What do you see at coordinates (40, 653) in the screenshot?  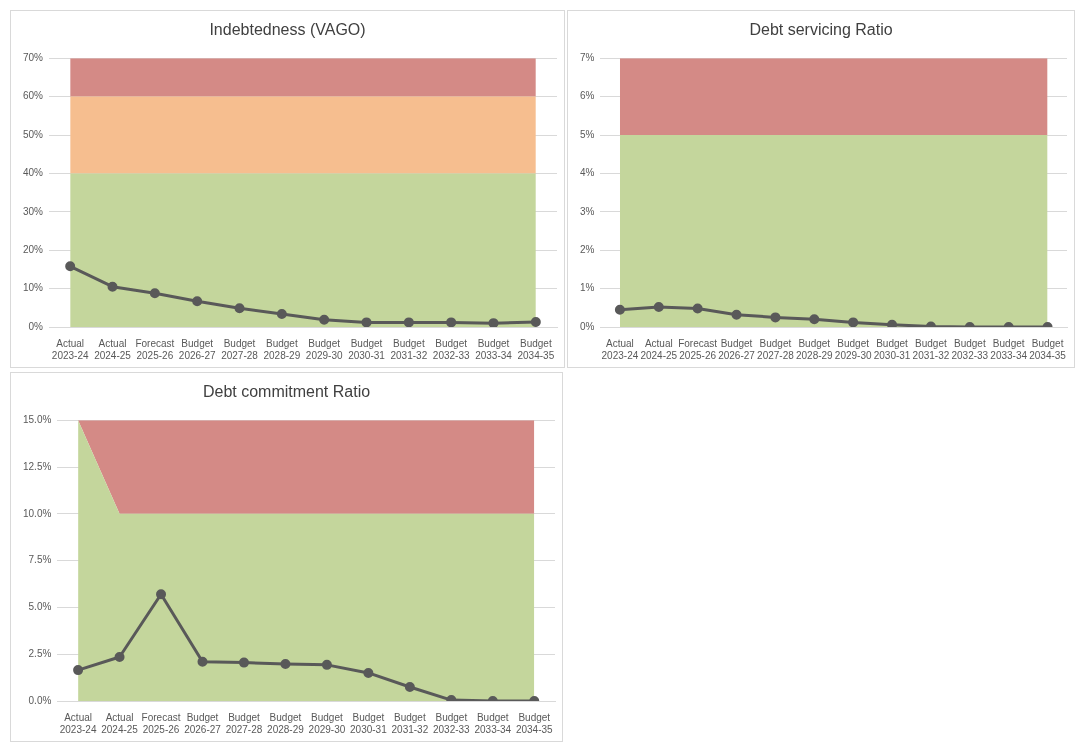 I see `y-tick-label: 2.5%` at bounding box center [40, 653].